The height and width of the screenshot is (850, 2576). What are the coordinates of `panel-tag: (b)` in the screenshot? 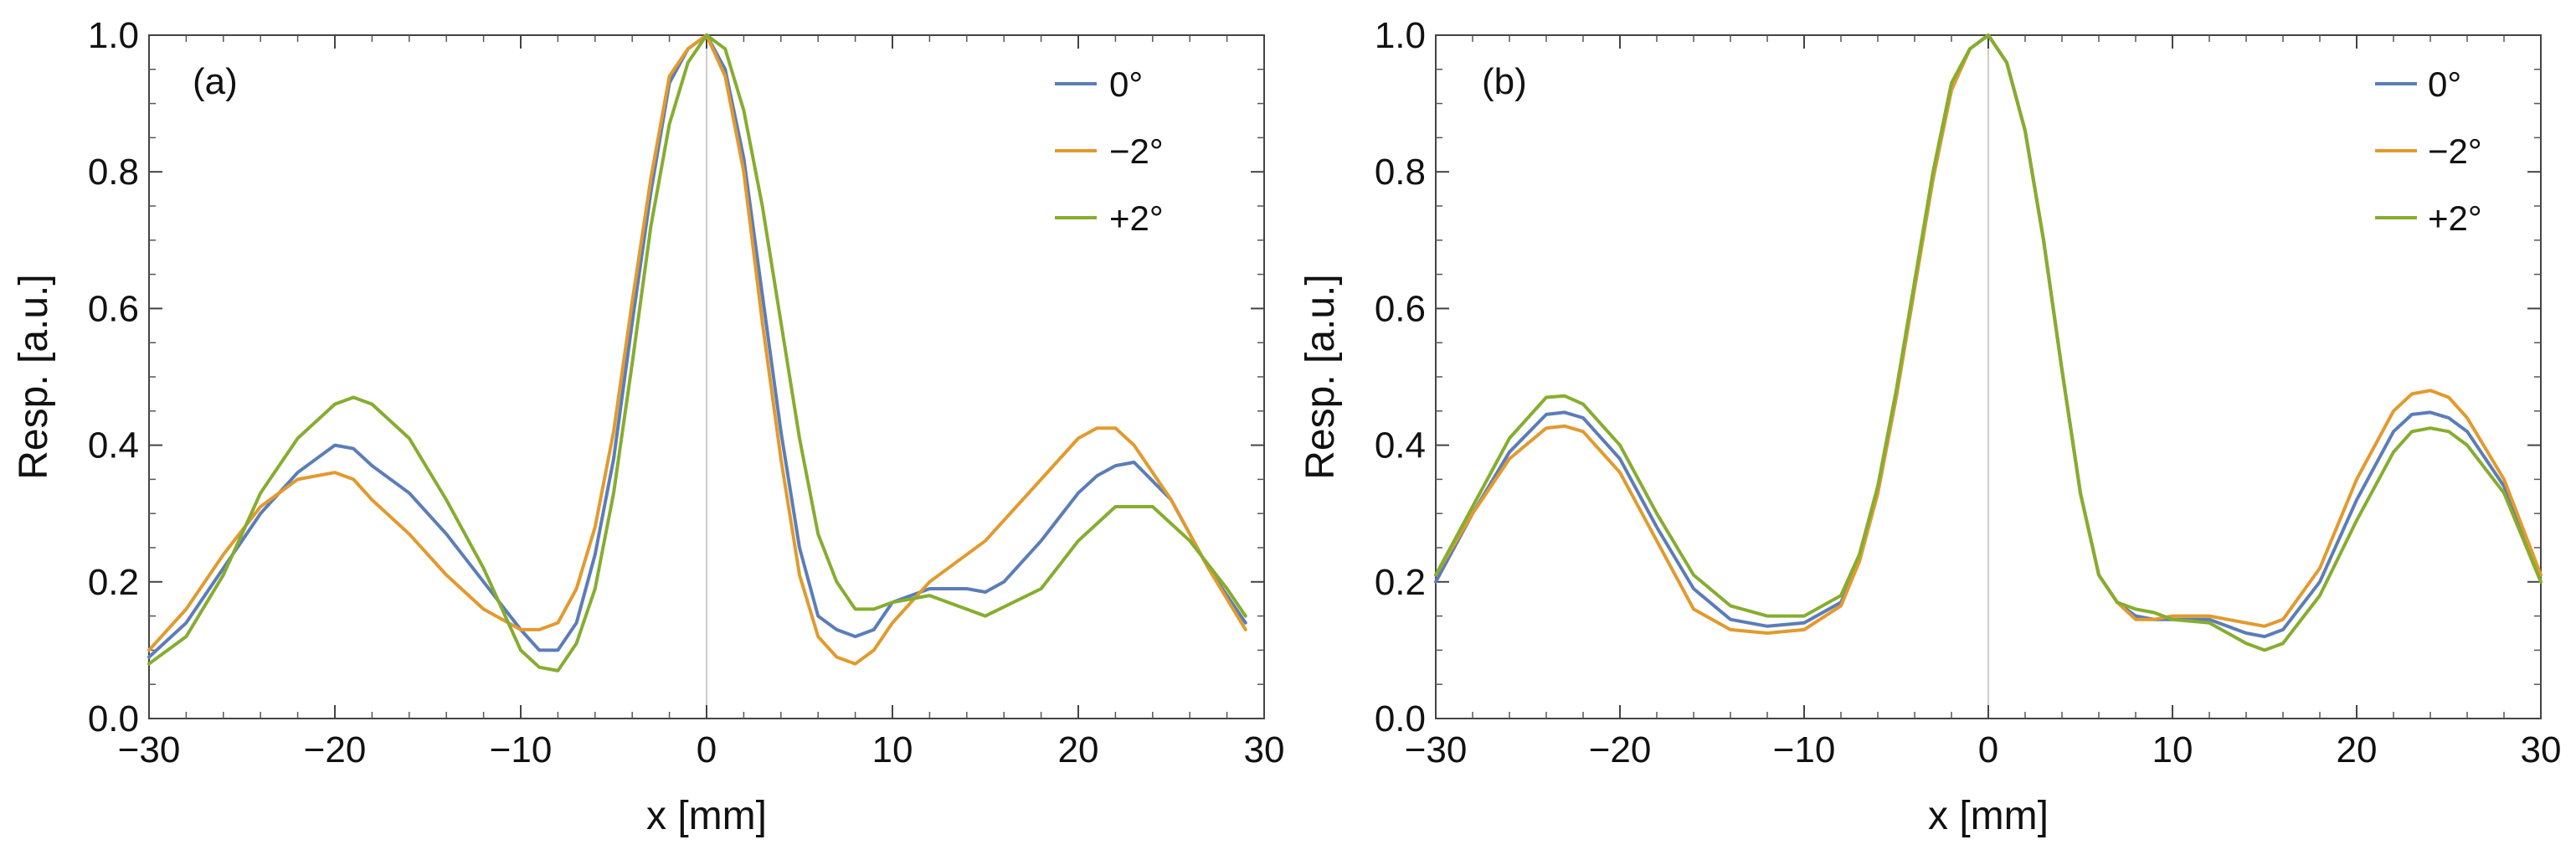 It's located at (1504, 81).